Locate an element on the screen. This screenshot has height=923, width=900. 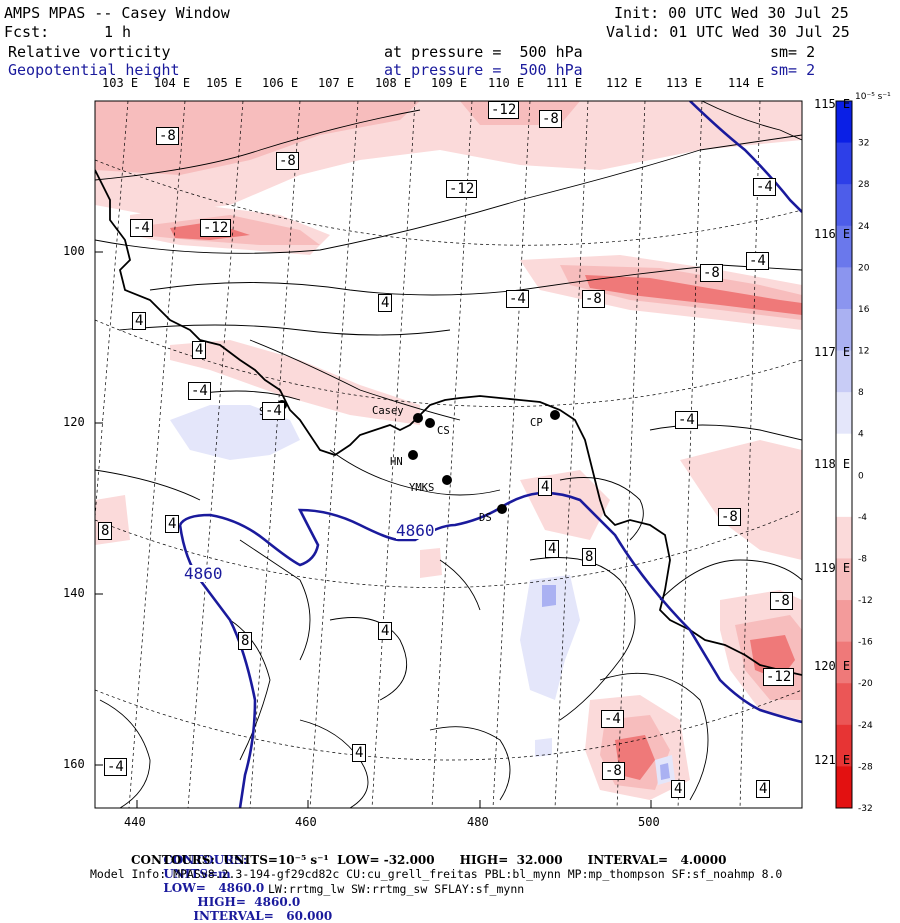
forecast-label: Fcst: is located at coordinates (27, 32).